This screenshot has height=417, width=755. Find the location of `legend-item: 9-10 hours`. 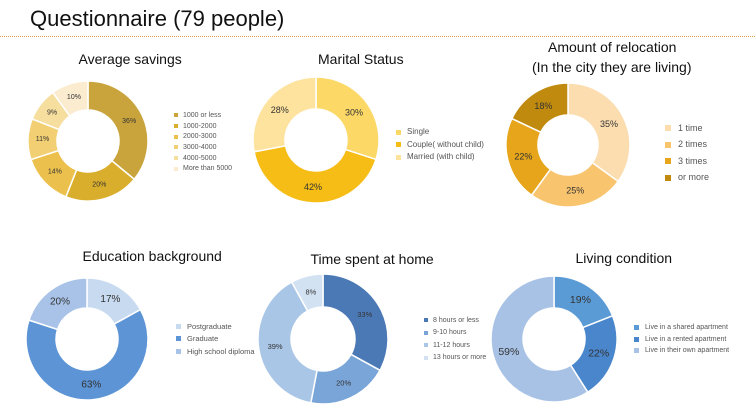

legend-item: 9-10 hours is located at coordinates (455, 333).